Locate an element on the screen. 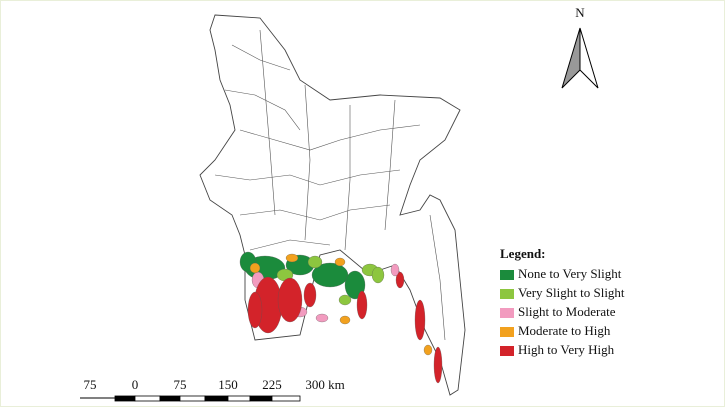  arrow-right is located at coordinates (589, 58).